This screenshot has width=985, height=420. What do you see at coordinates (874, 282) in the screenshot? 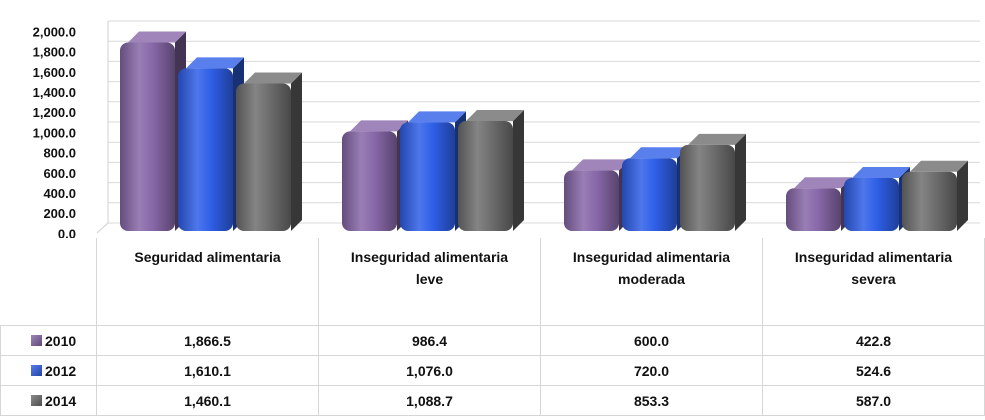
I see `category-label: Inseguridad alimentaria severa` at bounding box center [874, 282].